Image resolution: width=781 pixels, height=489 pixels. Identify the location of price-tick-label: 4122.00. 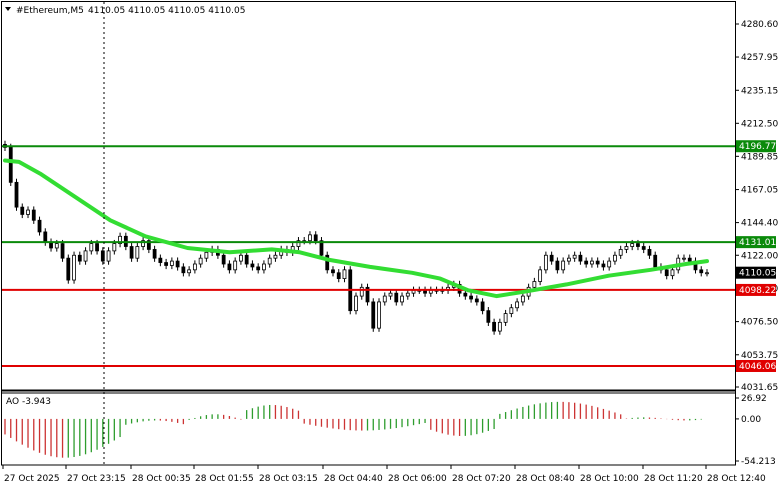
(759, 256).